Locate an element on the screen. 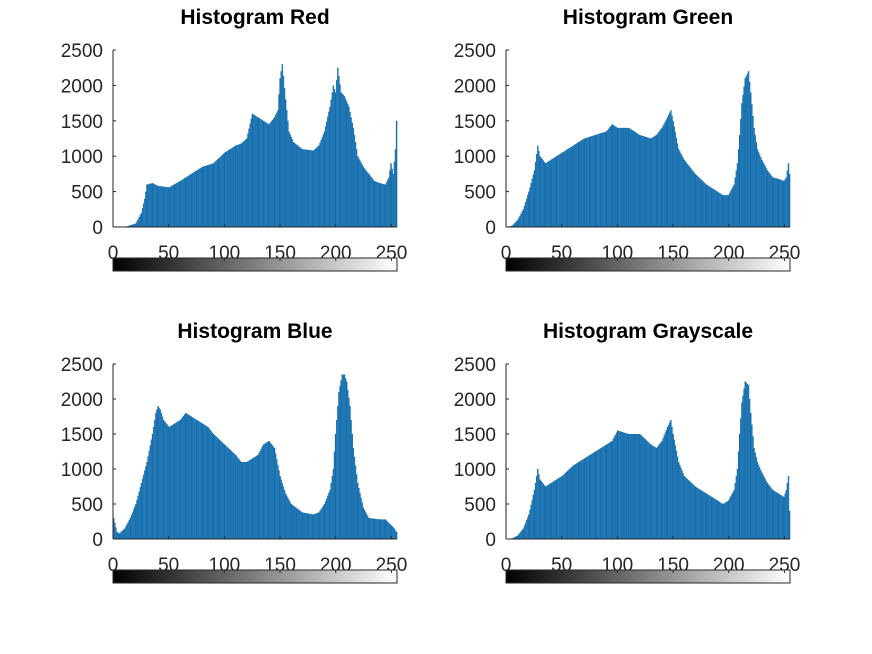  y-tick-label: 1000 is located at coordinates (475, 470).